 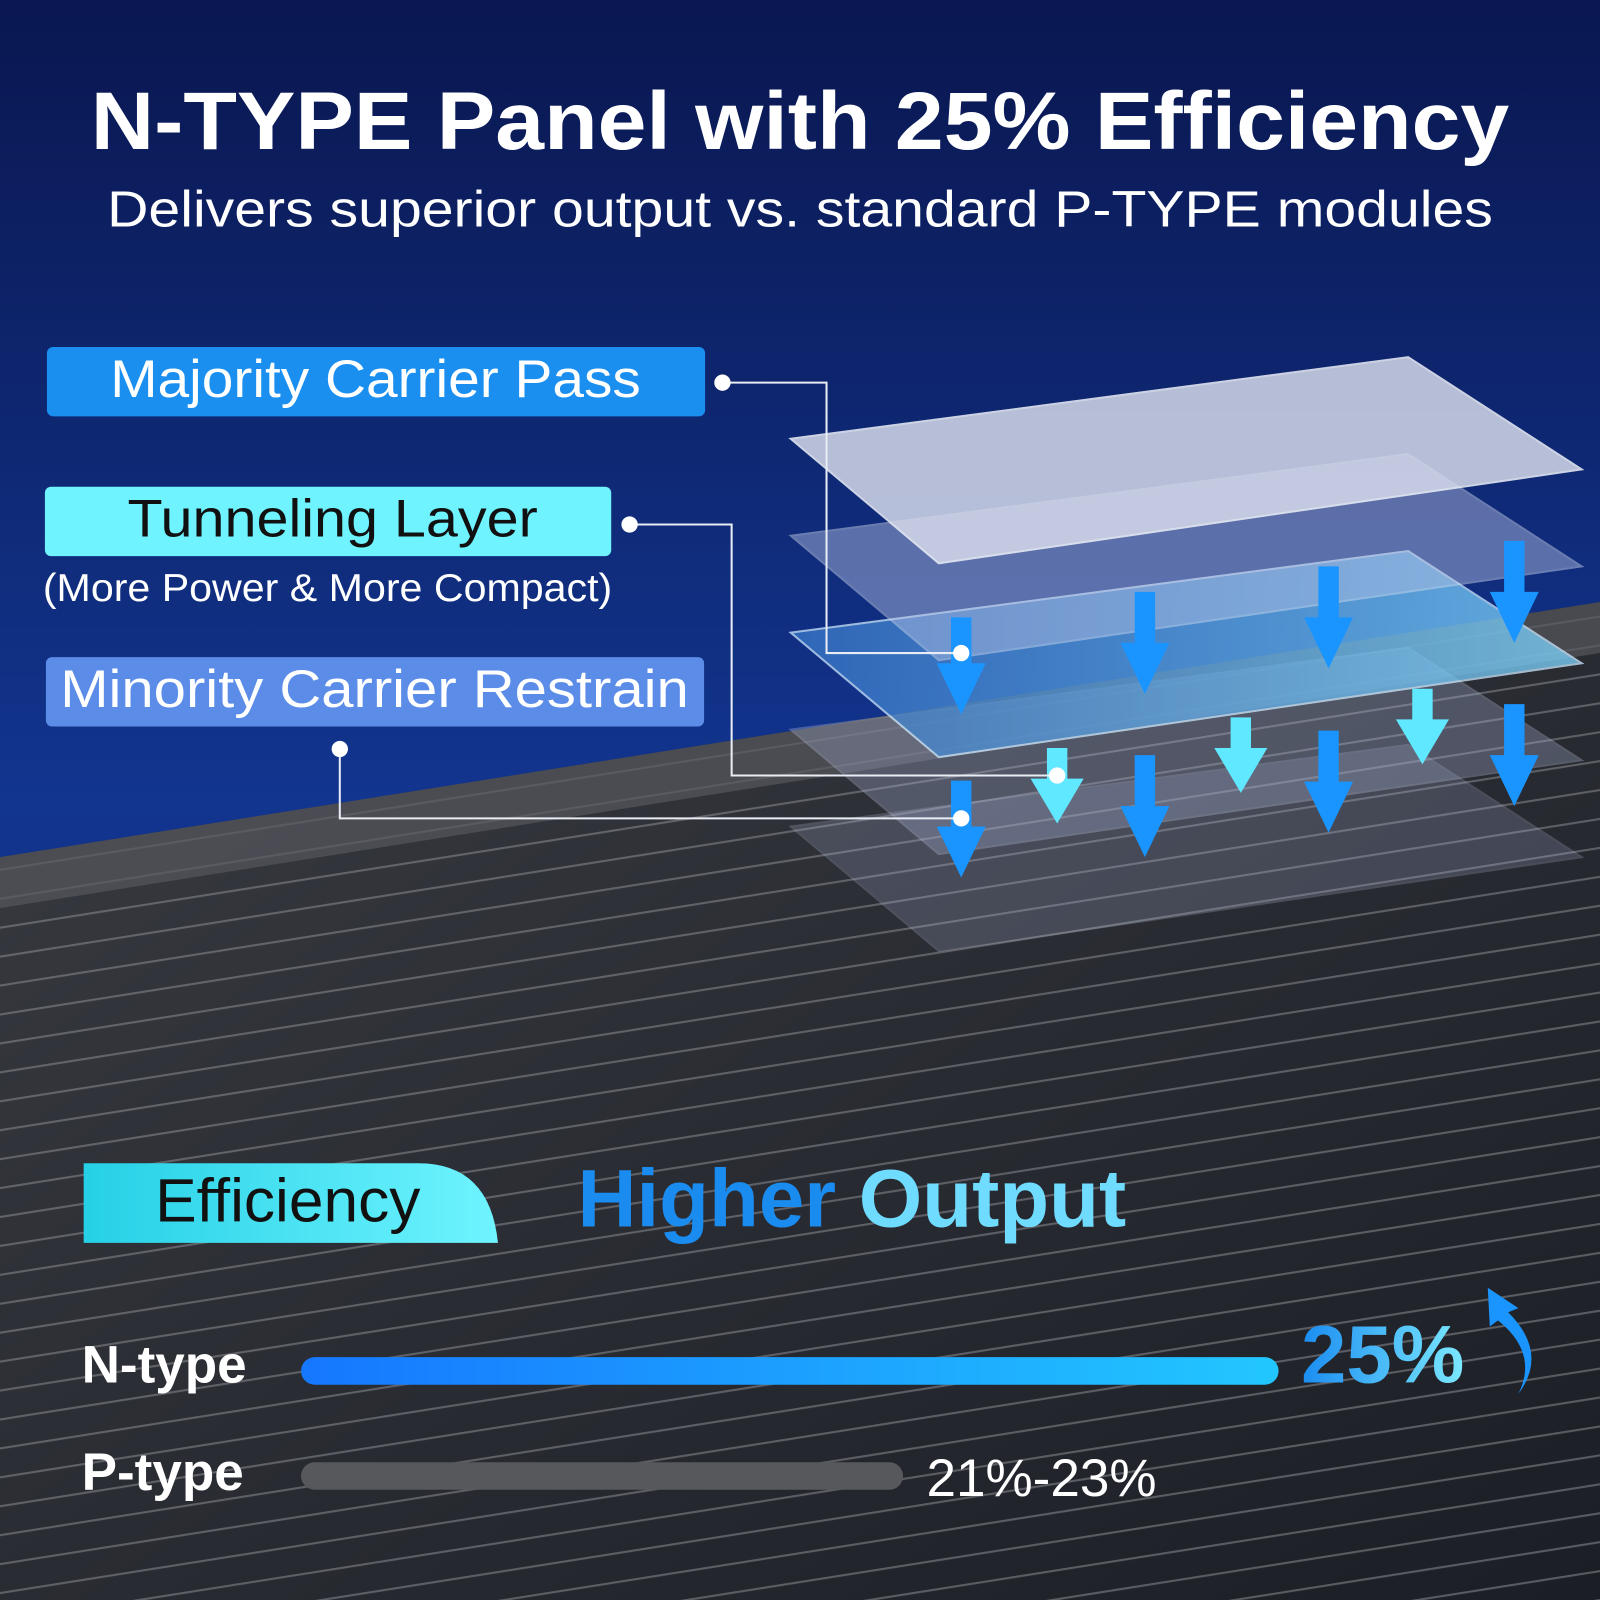 I want to click on connector-dots, so click(x=698, y=600).